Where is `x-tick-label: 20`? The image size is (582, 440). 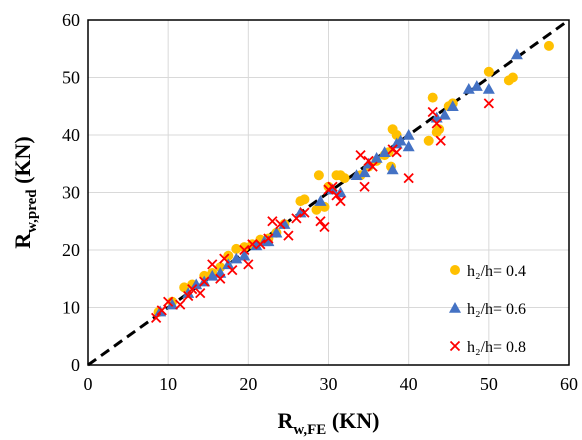
x-tick-label: 20 is located at coordinates (248, 384).